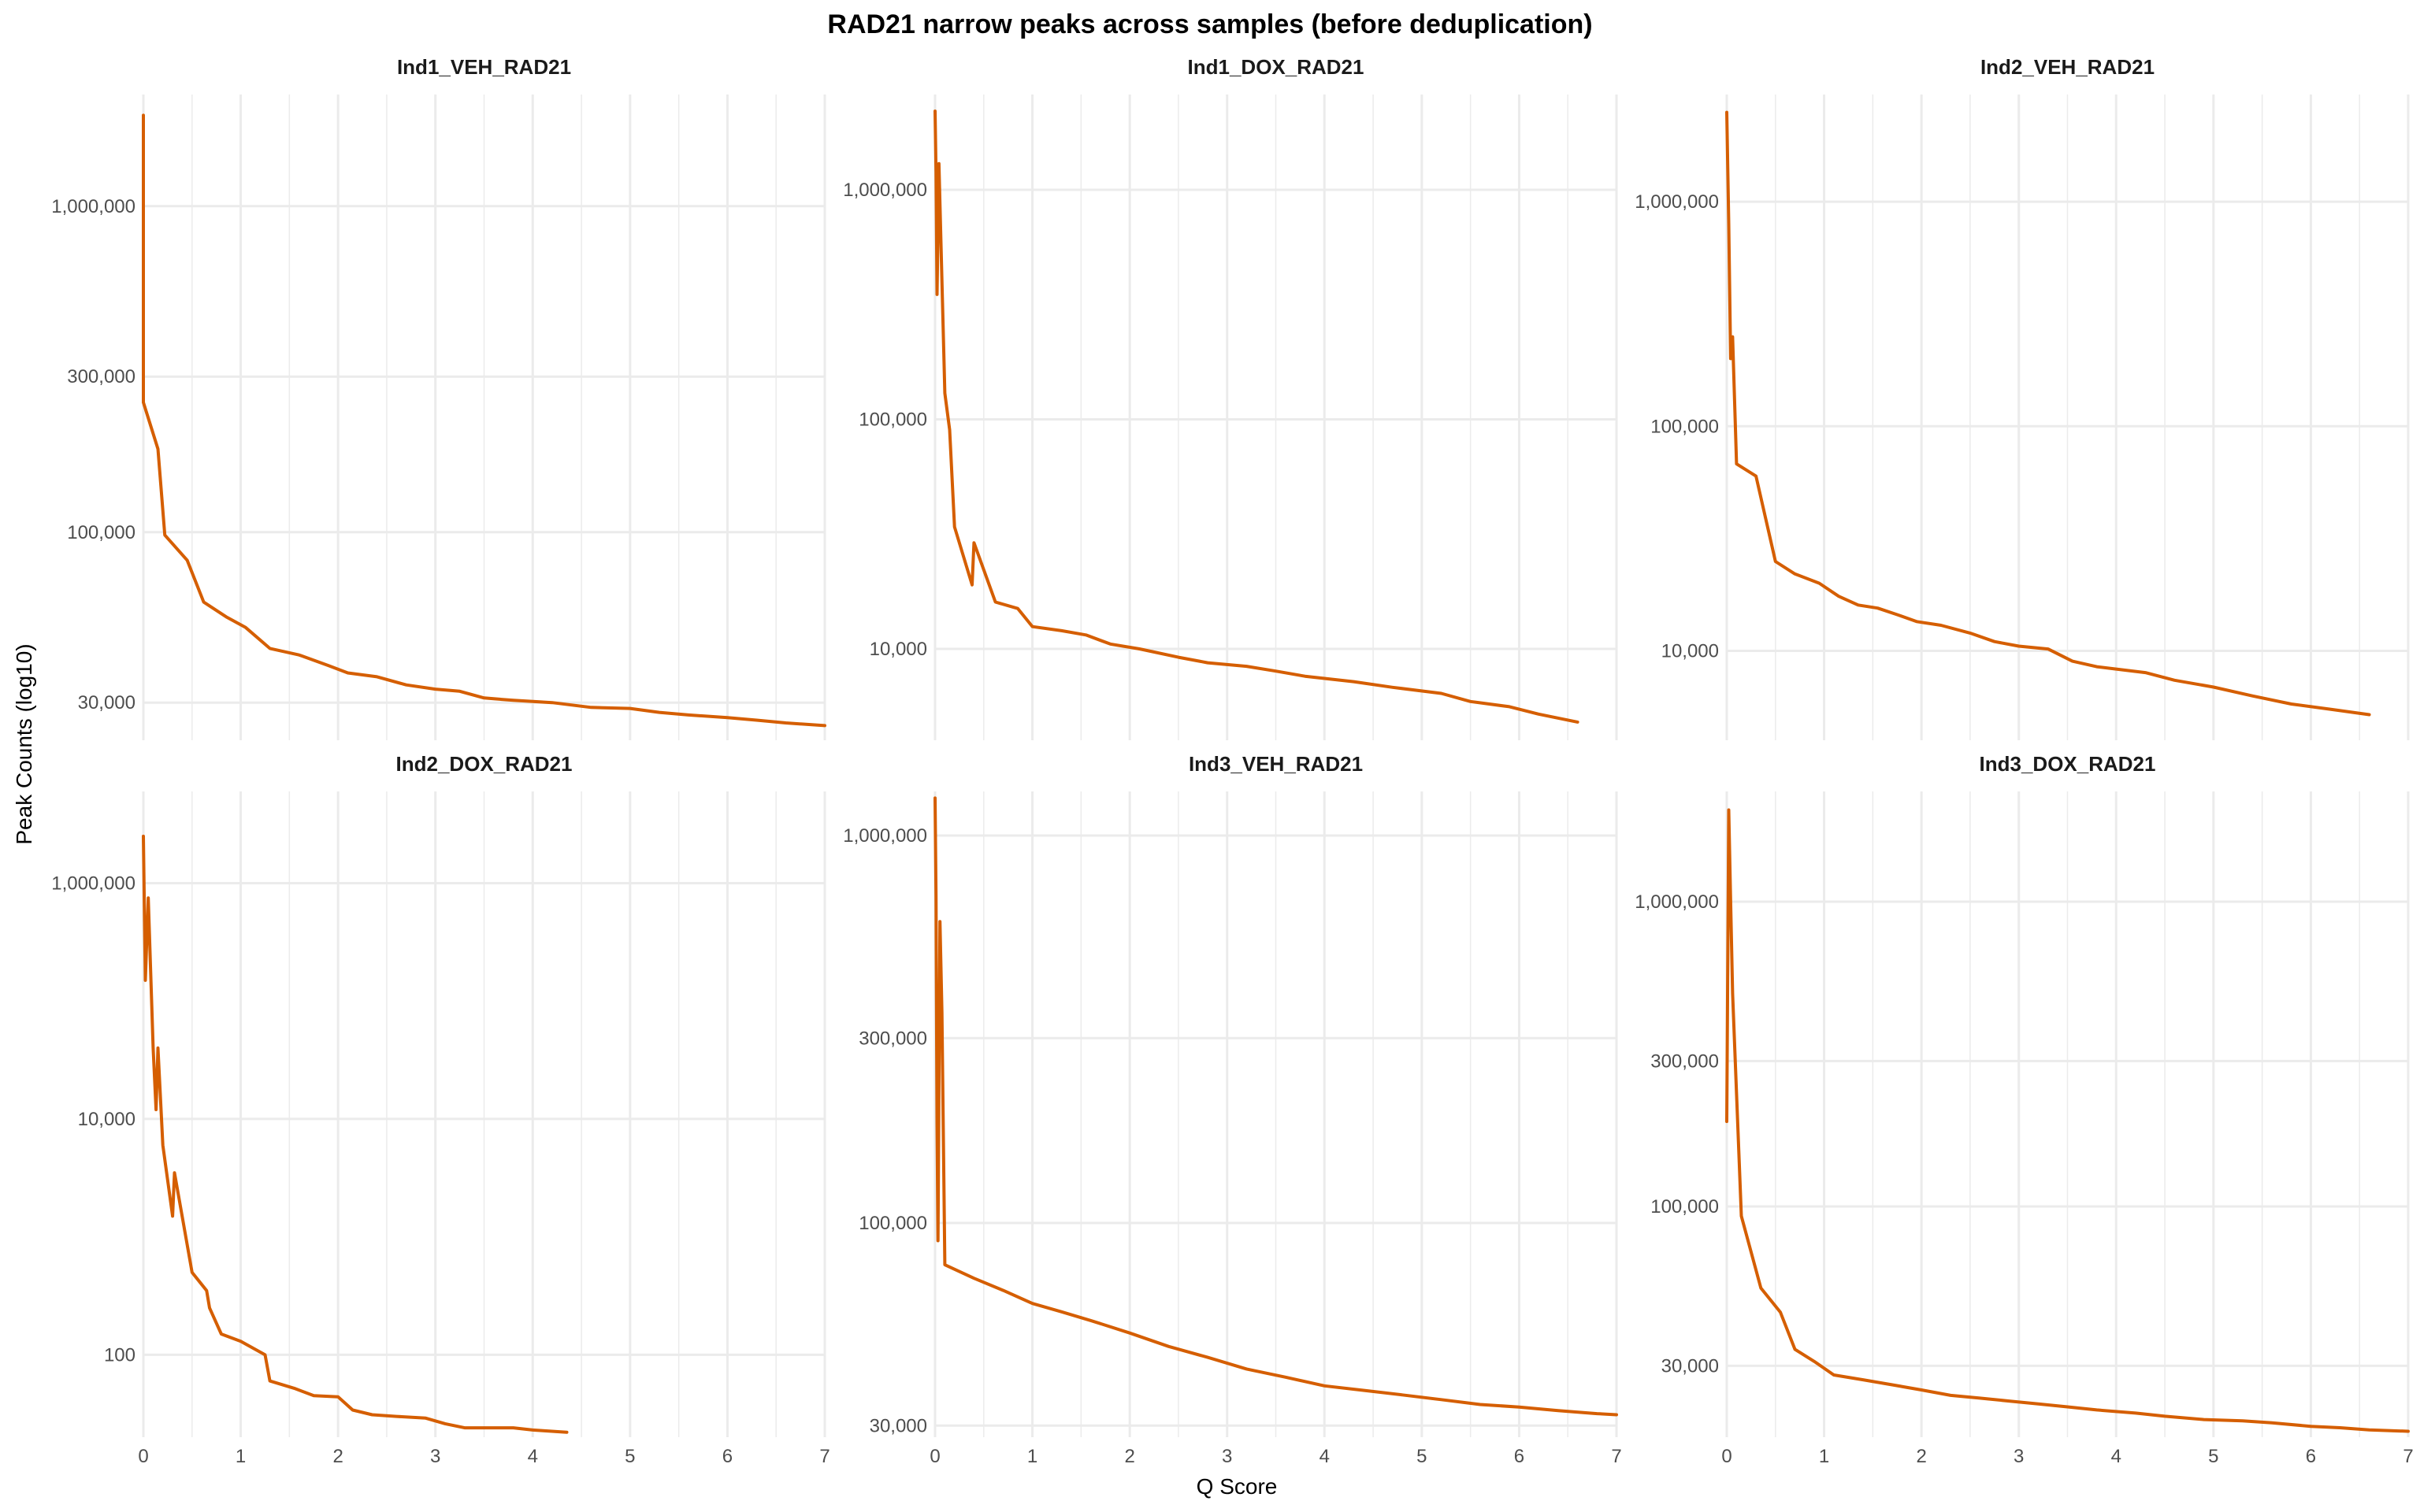  Describe the element at coordinates (1237, 1486) in the screenshot. I see `x-axis-title: Q Score` at that location.